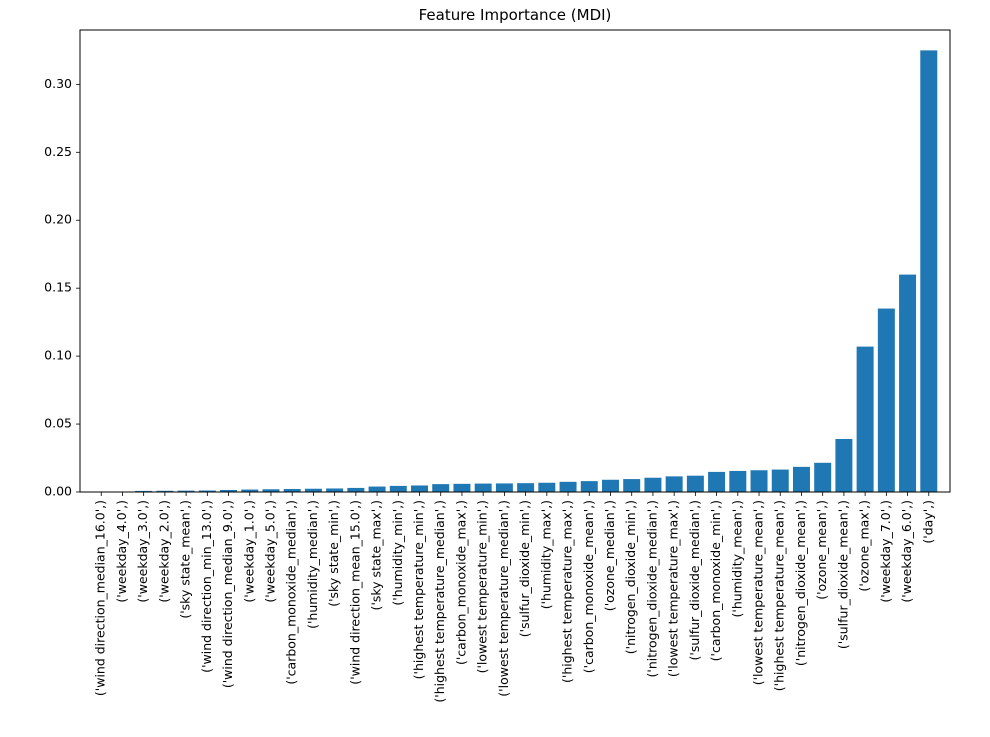 The image size is (990, 737). I want to click on x-tick-label: ('ozone_mean',), so click(821, 550).